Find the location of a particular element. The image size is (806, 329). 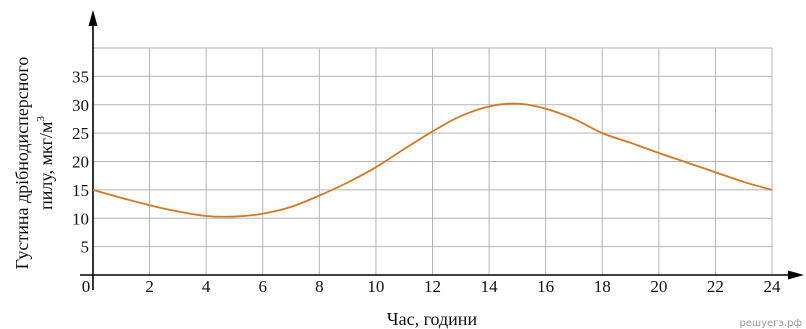

x-tick-label: 24 is located at coordinates (773, 286).